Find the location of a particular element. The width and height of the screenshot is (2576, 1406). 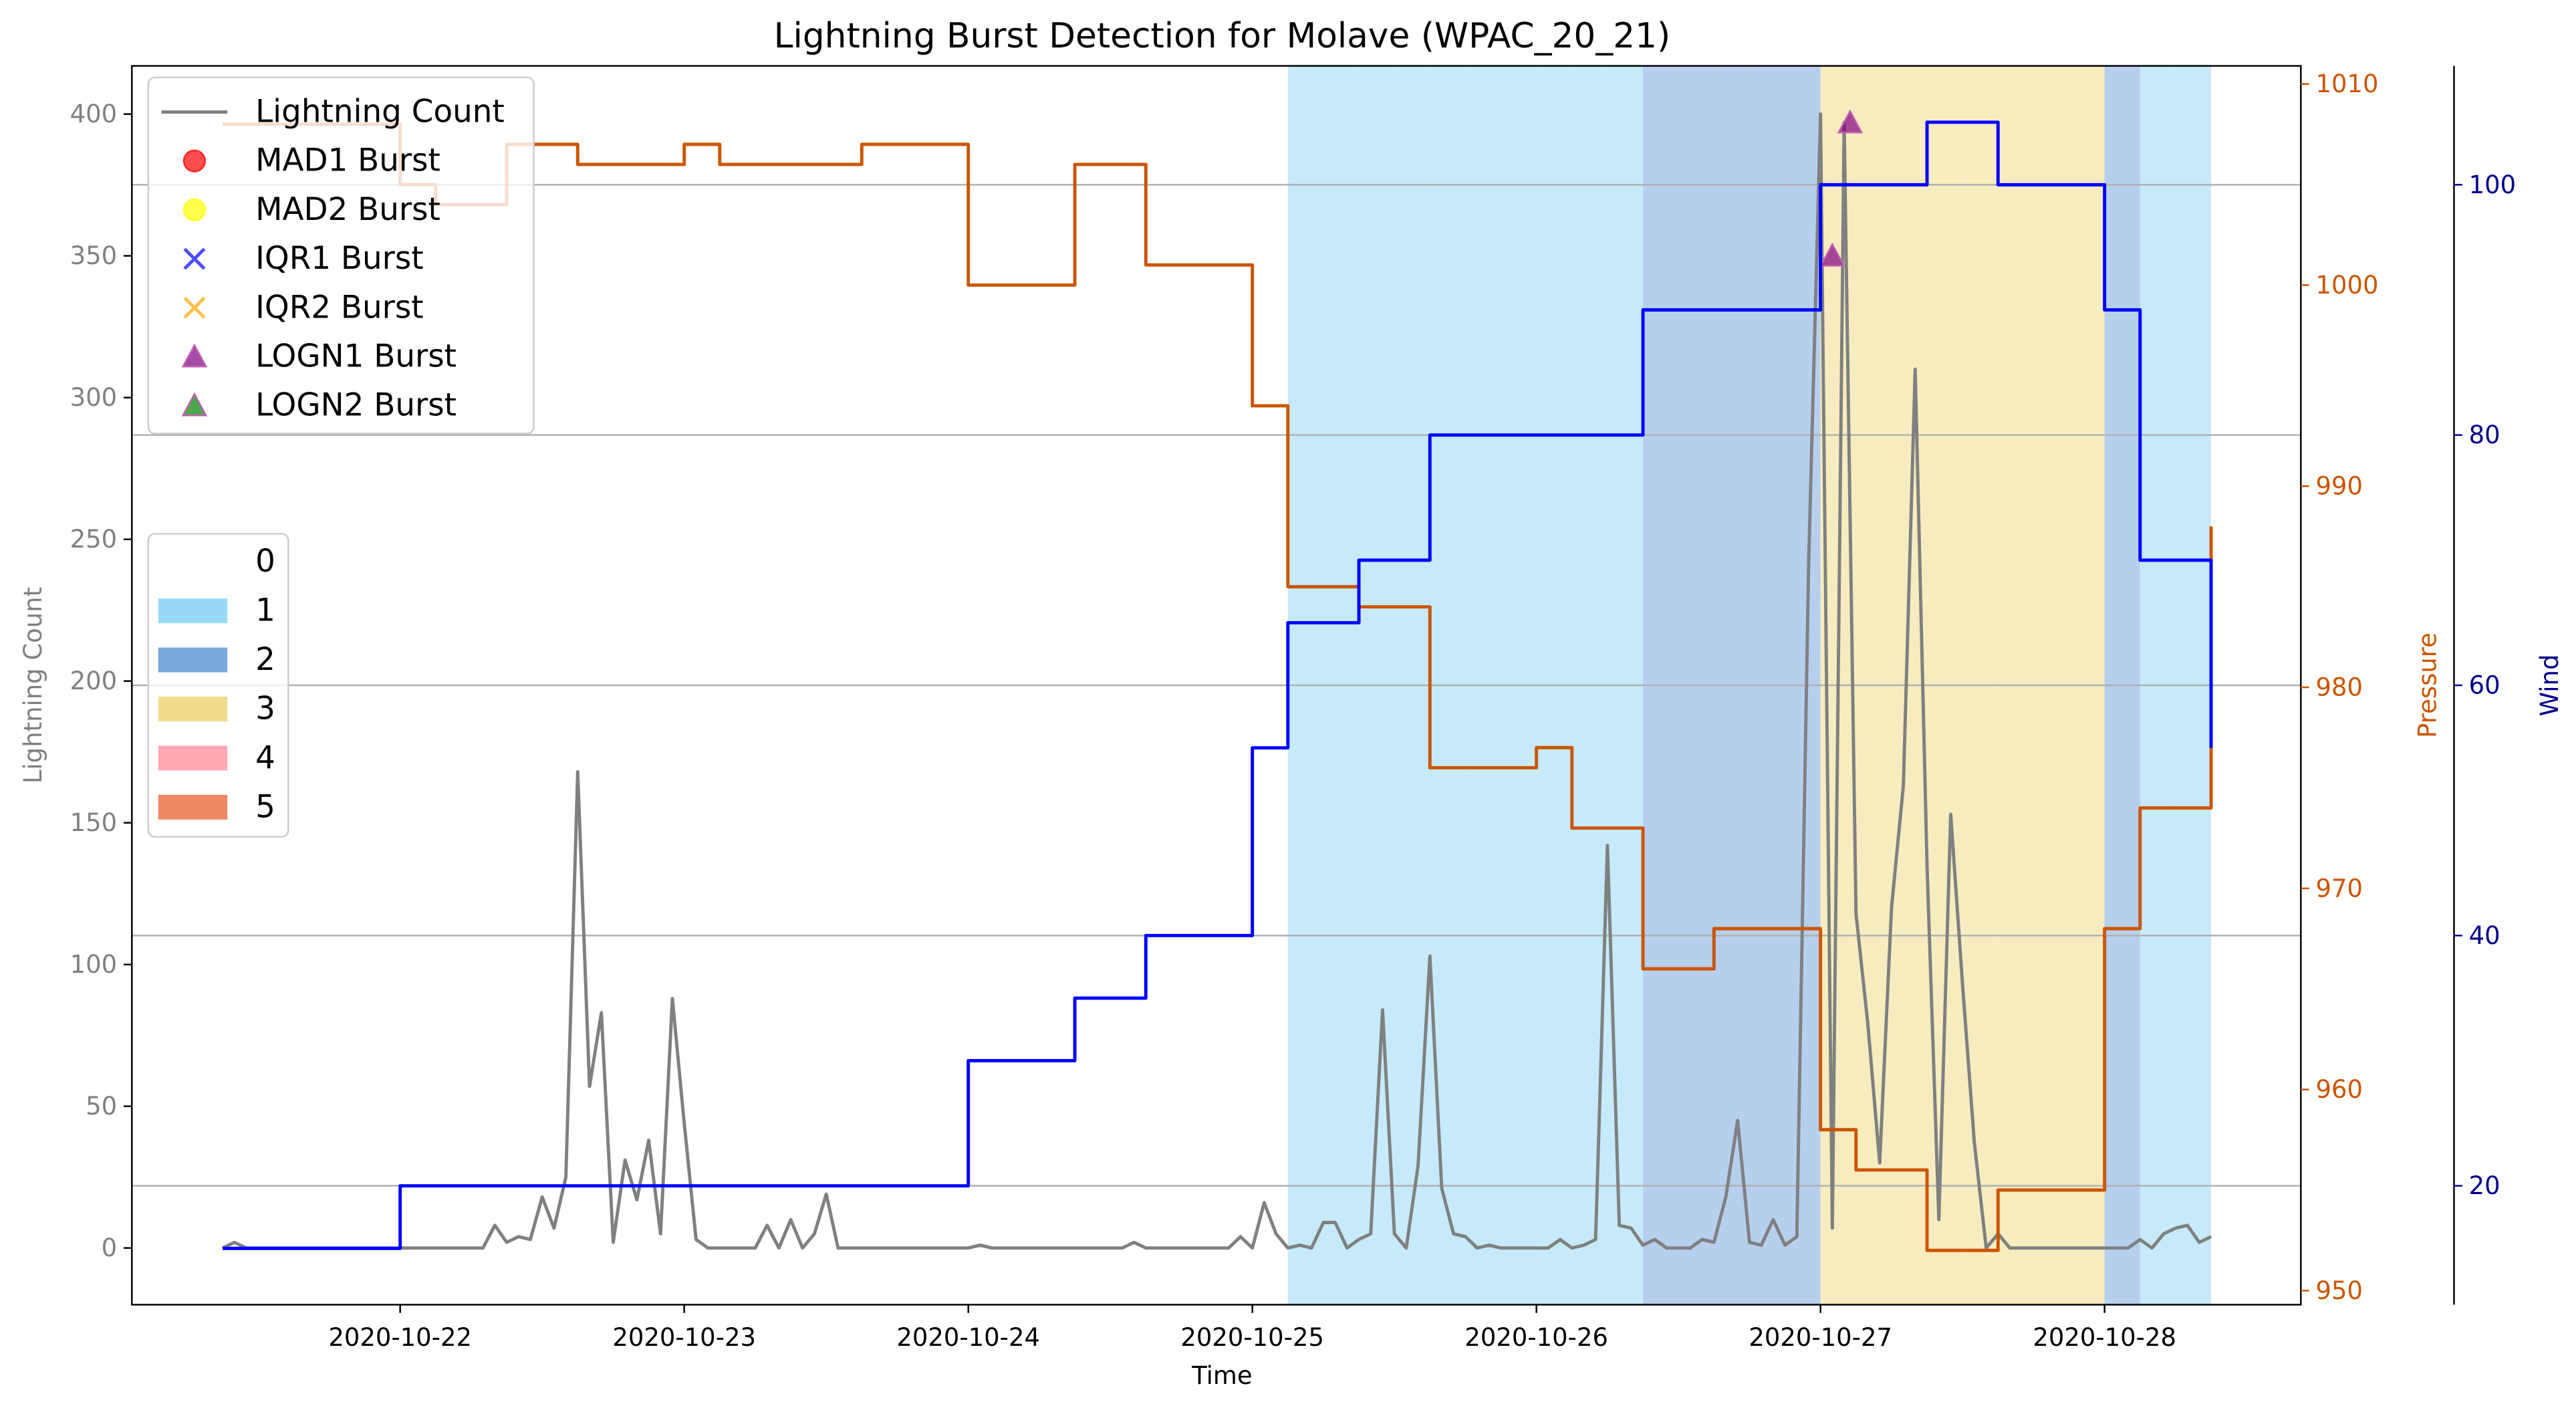

y3-axis-label: Wind is located at coordinates (2550, 686).